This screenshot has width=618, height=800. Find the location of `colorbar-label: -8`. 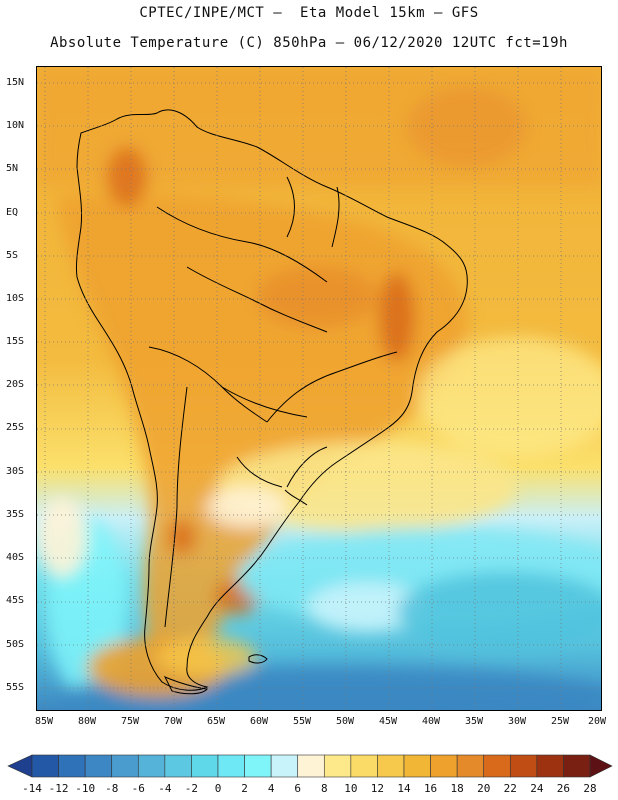

colorbar-label: -8 is located at coordinates (112, 788).